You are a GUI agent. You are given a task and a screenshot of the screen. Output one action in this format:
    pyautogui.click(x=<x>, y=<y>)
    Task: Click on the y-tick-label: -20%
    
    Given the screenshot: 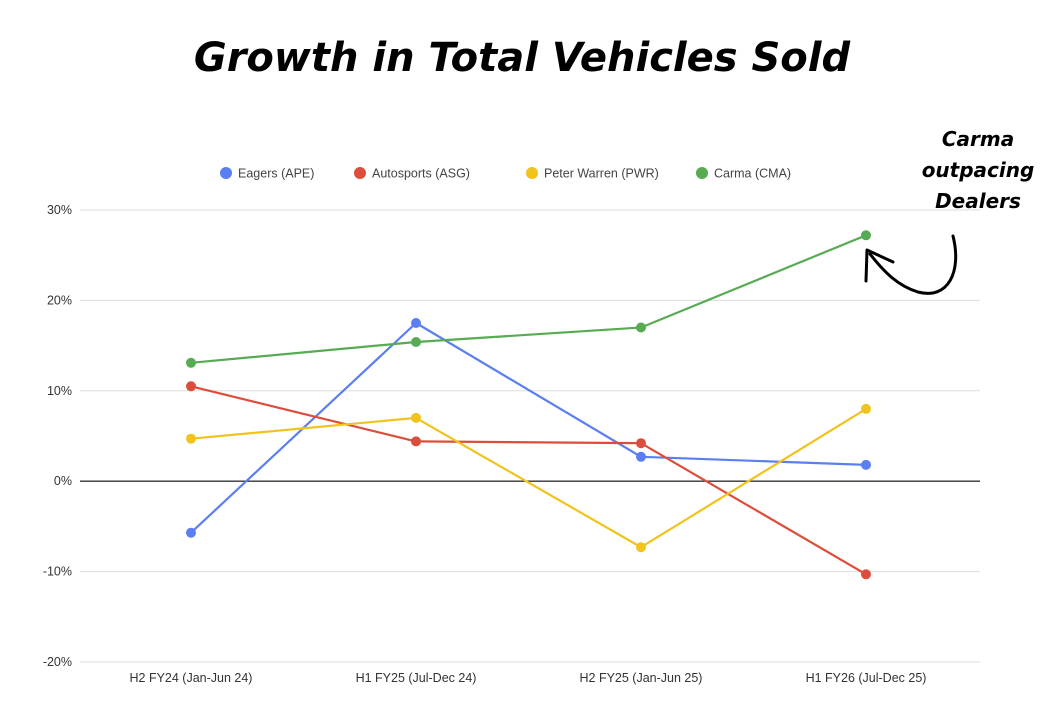 What is the action you would take?
    pyautogui.click(x=57, y=662)
    